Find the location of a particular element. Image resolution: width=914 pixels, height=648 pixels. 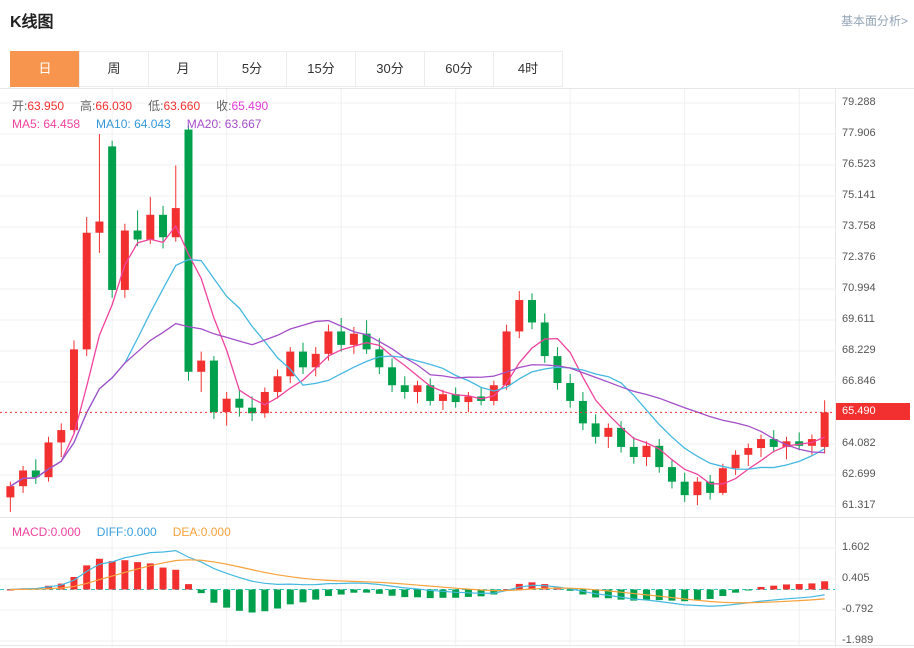

price-tick-label: 75.141 is located at coordinates (859, 194).